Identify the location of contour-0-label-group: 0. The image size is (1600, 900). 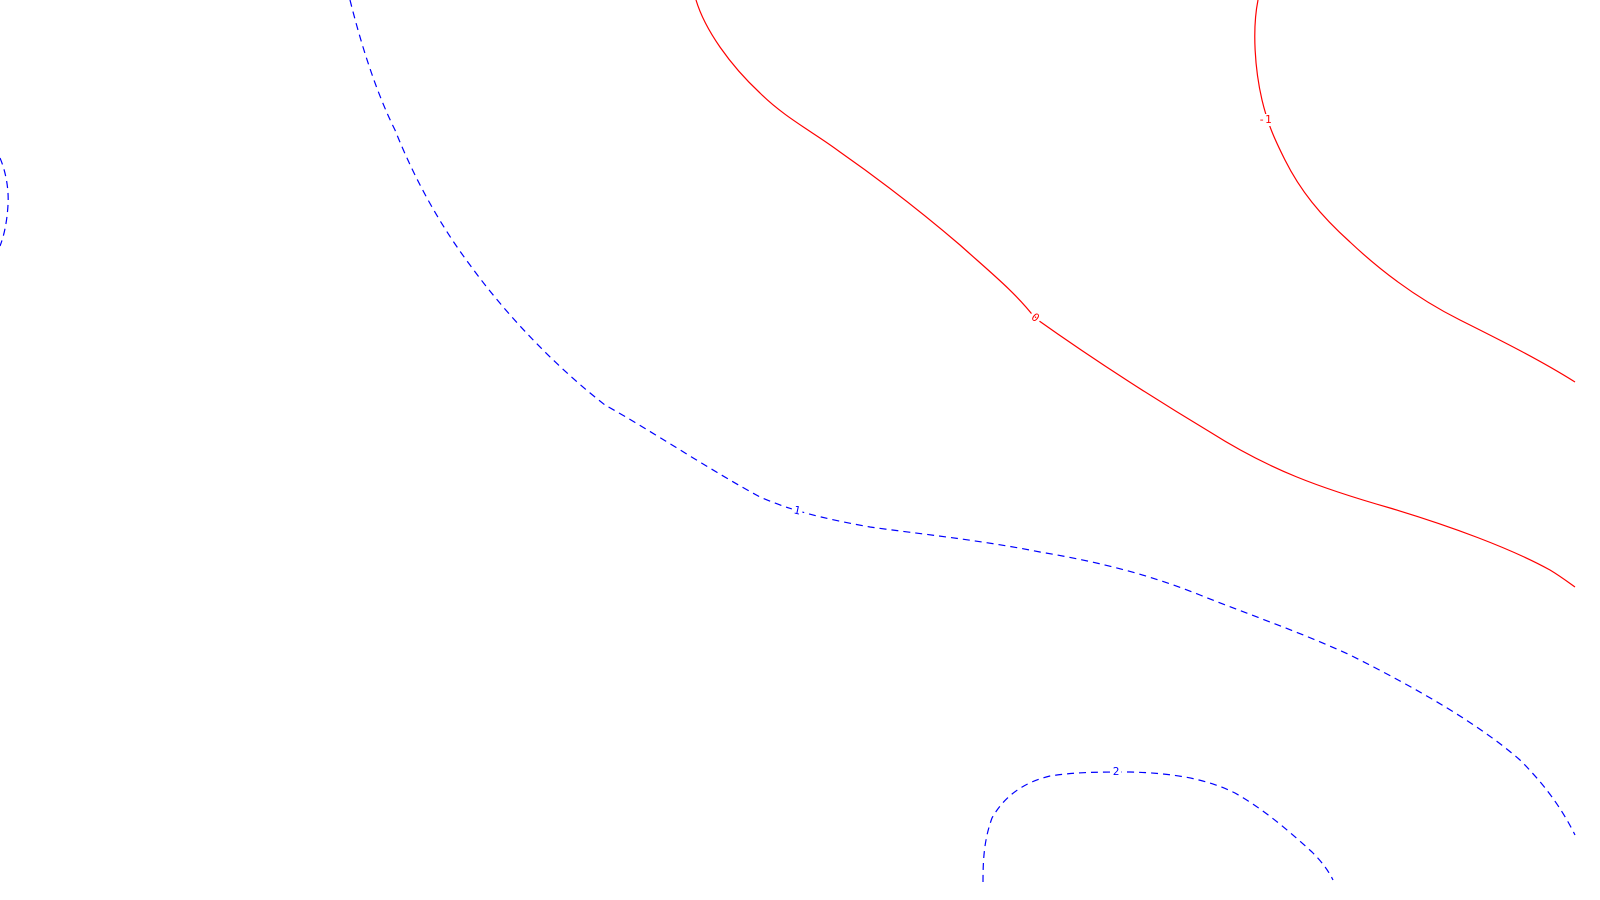
(1035, 318).